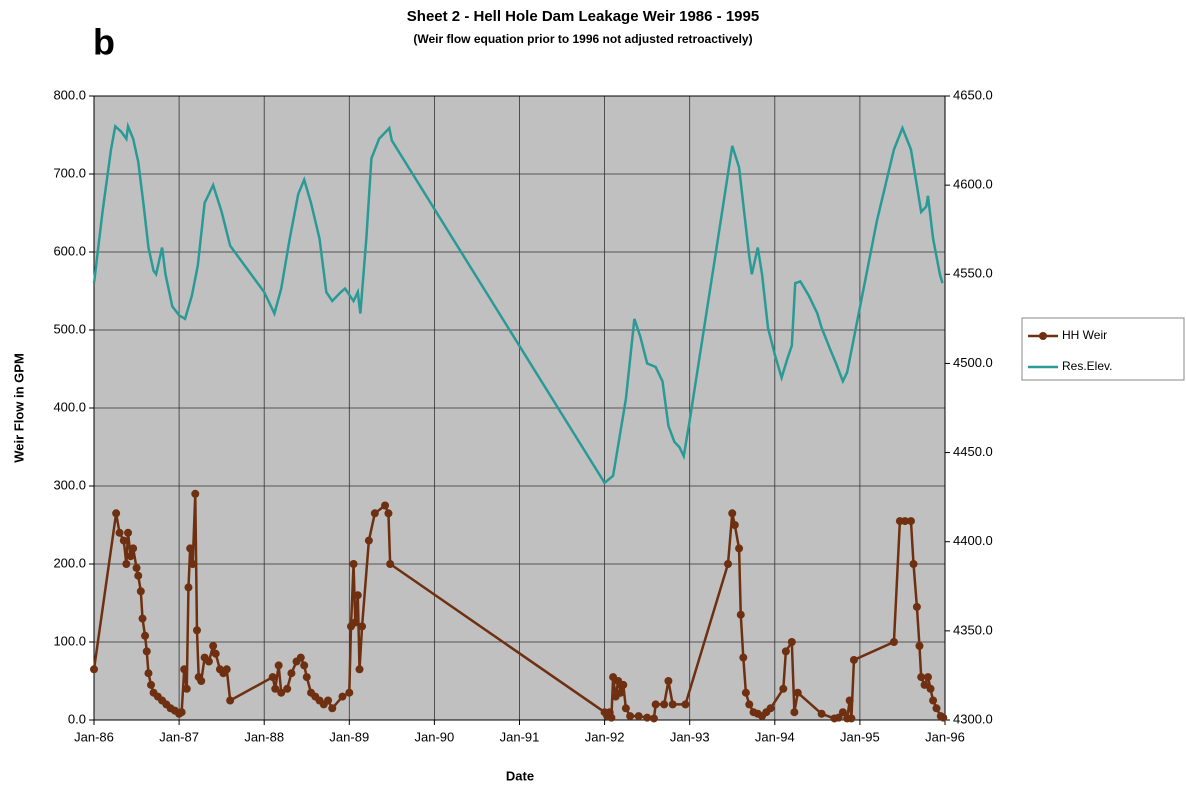  I want to click on y-axis-label: Weir Flow in GPM, so click(18, 408).